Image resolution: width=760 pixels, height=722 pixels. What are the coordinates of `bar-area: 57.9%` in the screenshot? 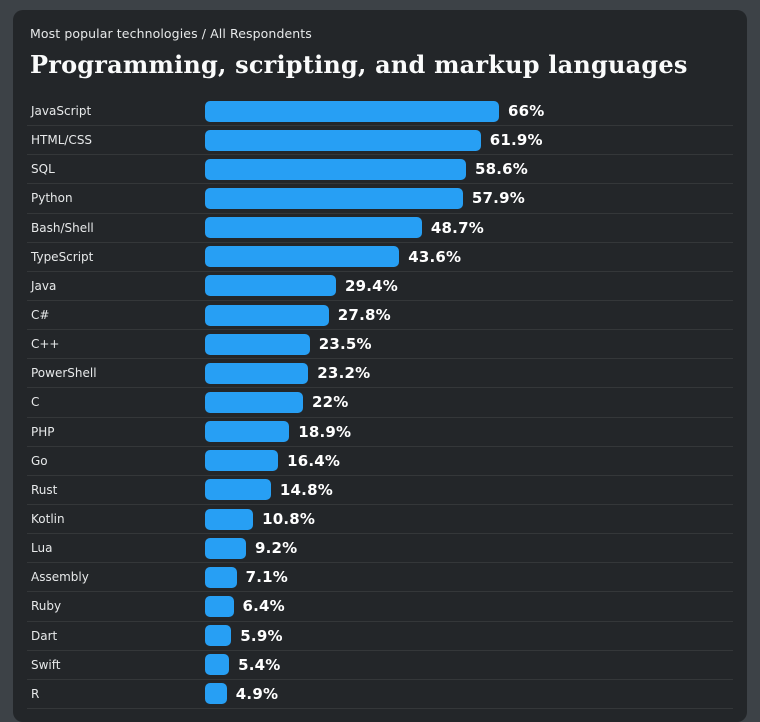 It's located at (469, 198).